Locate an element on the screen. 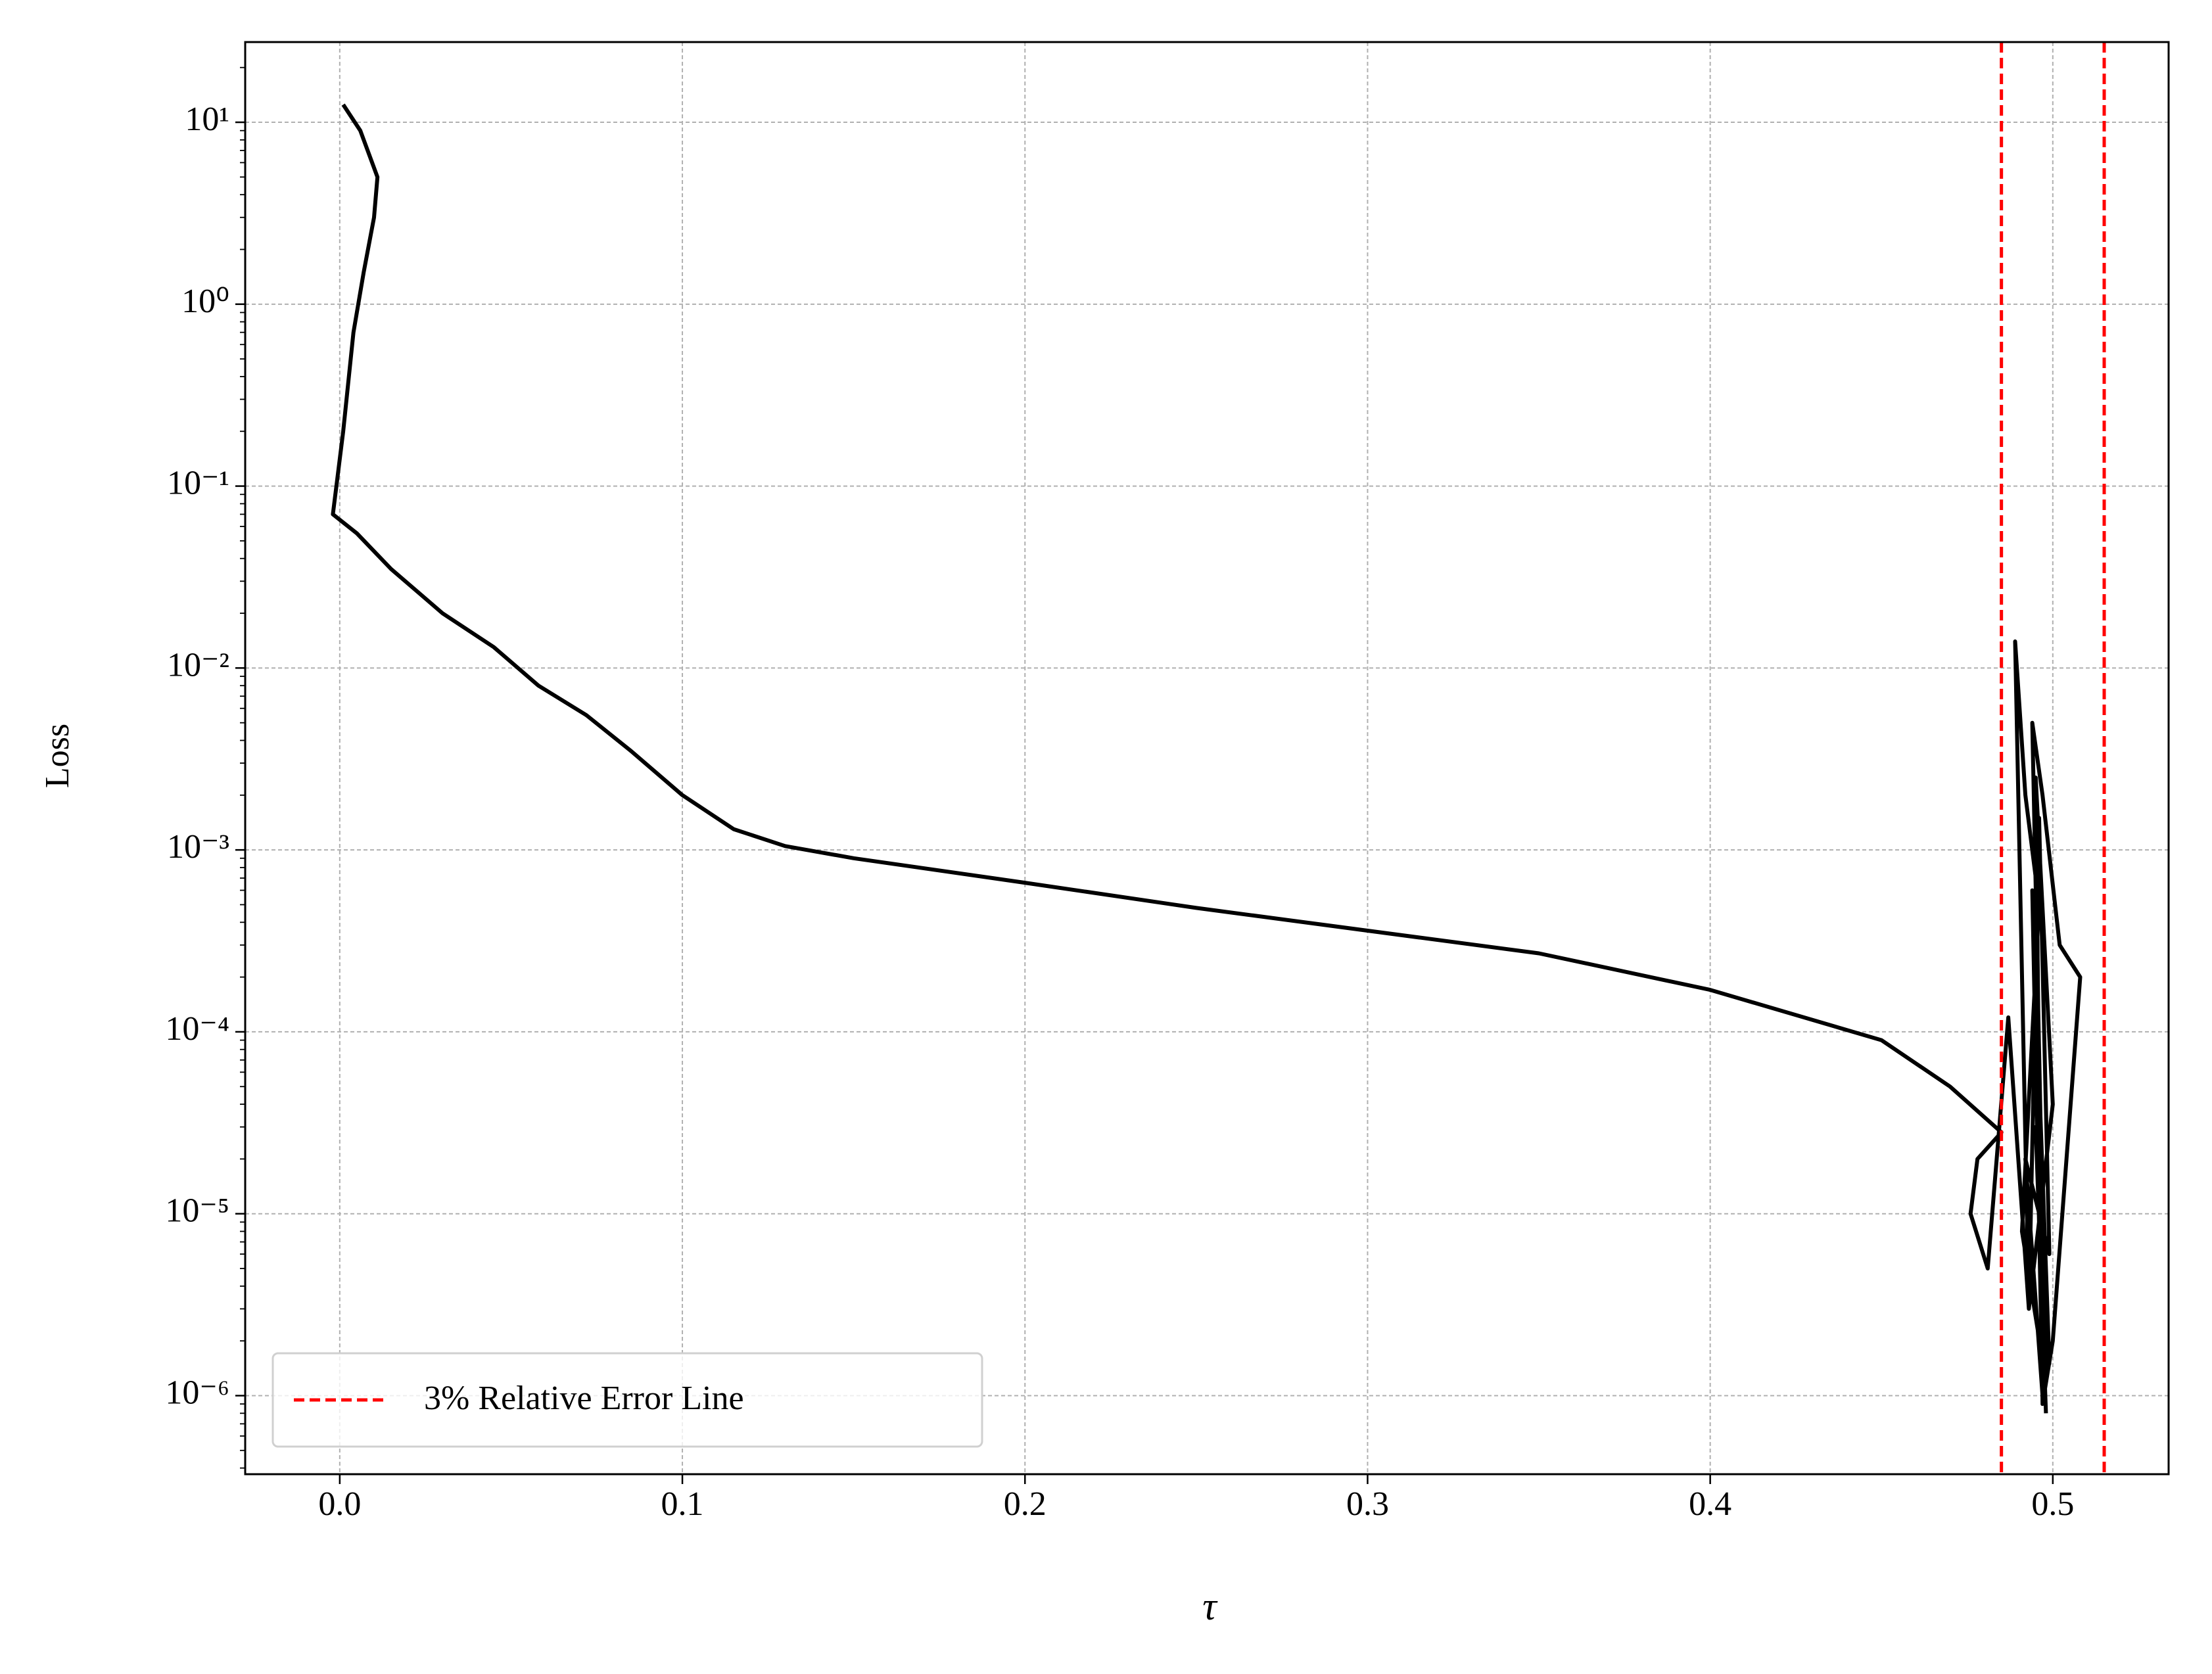 The width and height of the screenshot is (2212, 1674). y-tick-label: 10⁻⁶ is located at coordinates (197, 1392).